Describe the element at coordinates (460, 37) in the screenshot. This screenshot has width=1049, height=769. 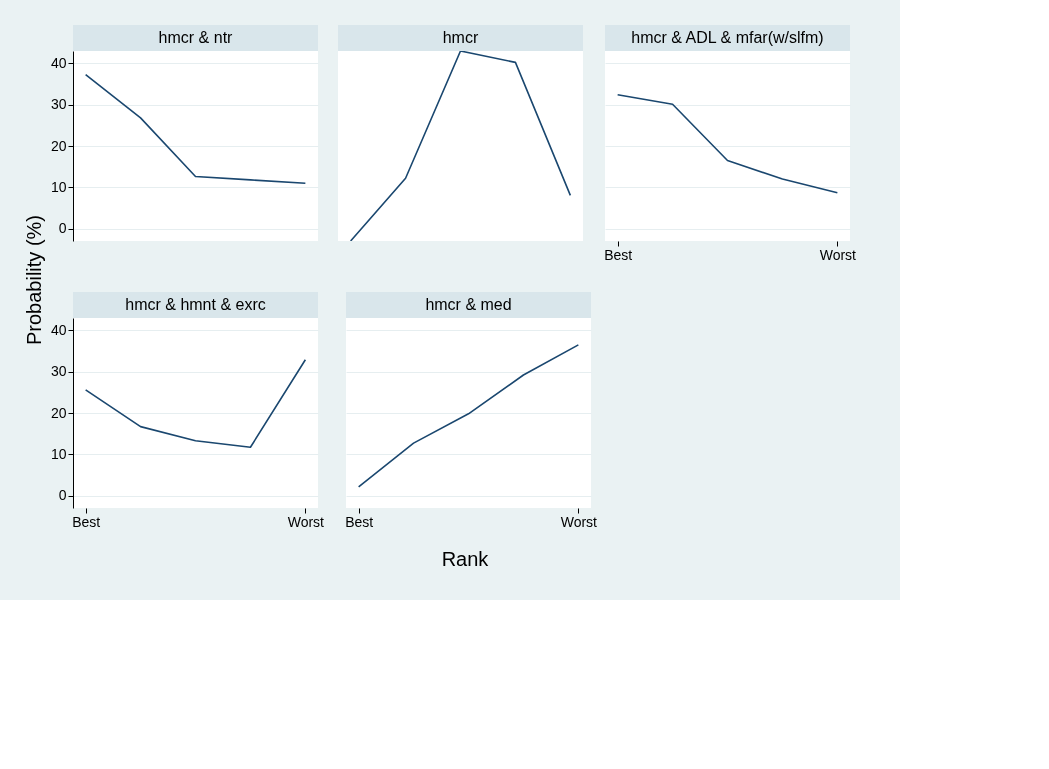
I see `chart-title: hmcr` at that location.